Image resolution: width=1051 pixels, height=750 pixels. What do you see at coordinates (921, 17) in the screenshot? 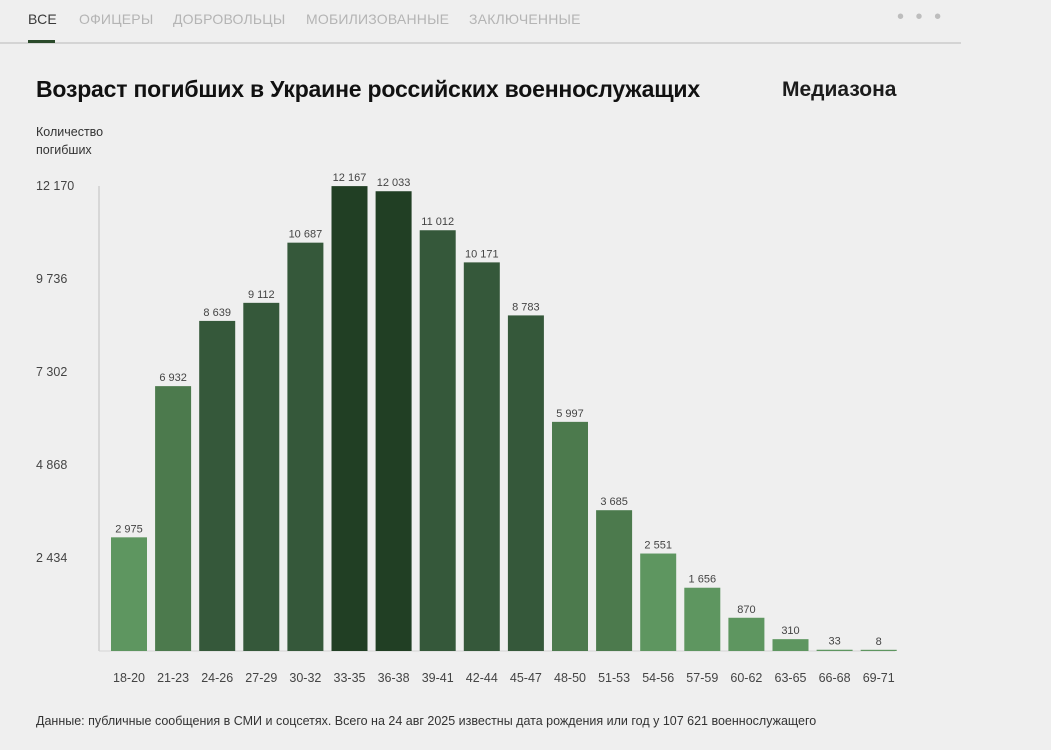
I see `more-options-icon: • • •` at bounding box center [921, 17].